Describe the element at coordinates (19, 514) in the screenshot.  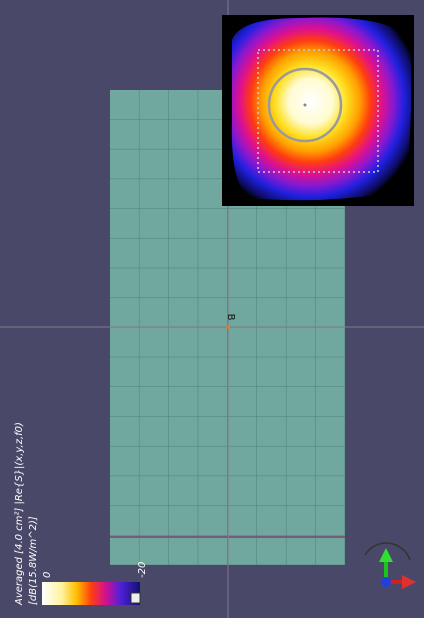
I see `legend-title: Averaged [4.0 cm²] |Re{S}|(x,y,z,f0)` at that location.